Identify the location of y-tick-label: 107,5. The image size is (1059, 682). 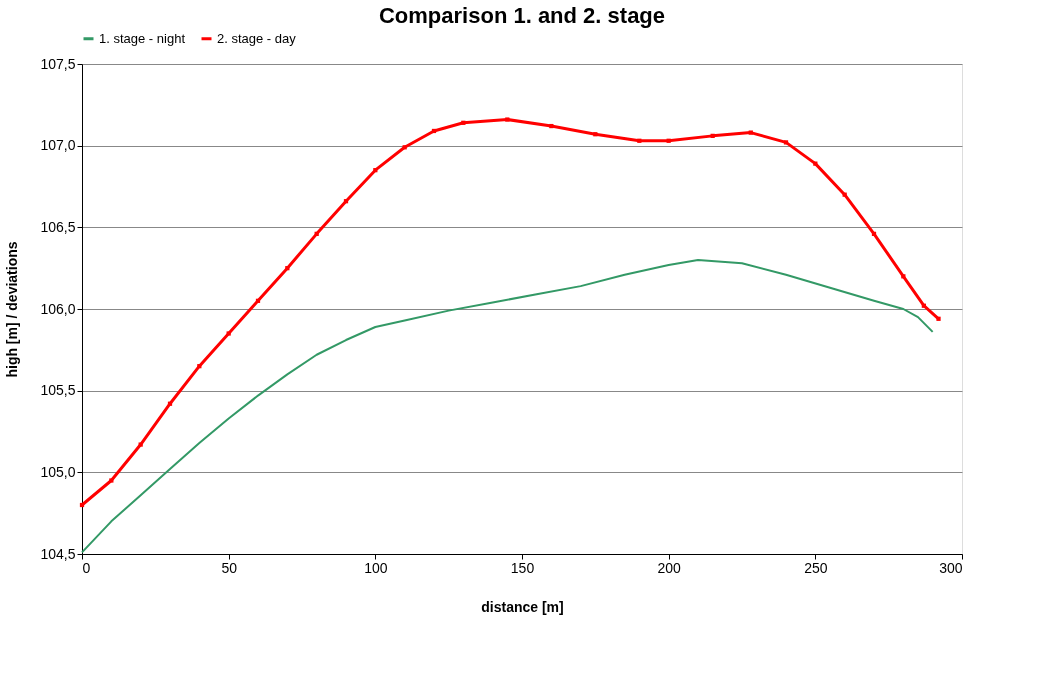
(58, 63).